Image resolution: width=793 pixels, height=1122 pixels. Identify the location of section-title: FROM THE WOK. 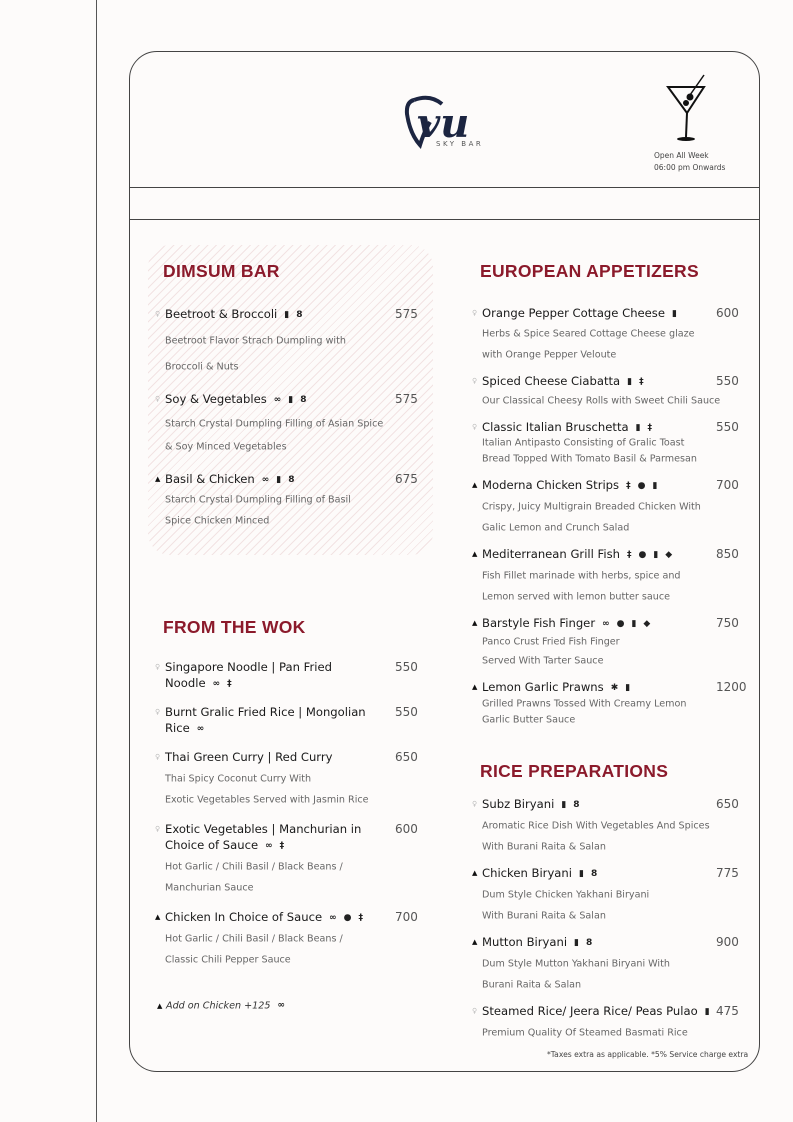
(234, 627).